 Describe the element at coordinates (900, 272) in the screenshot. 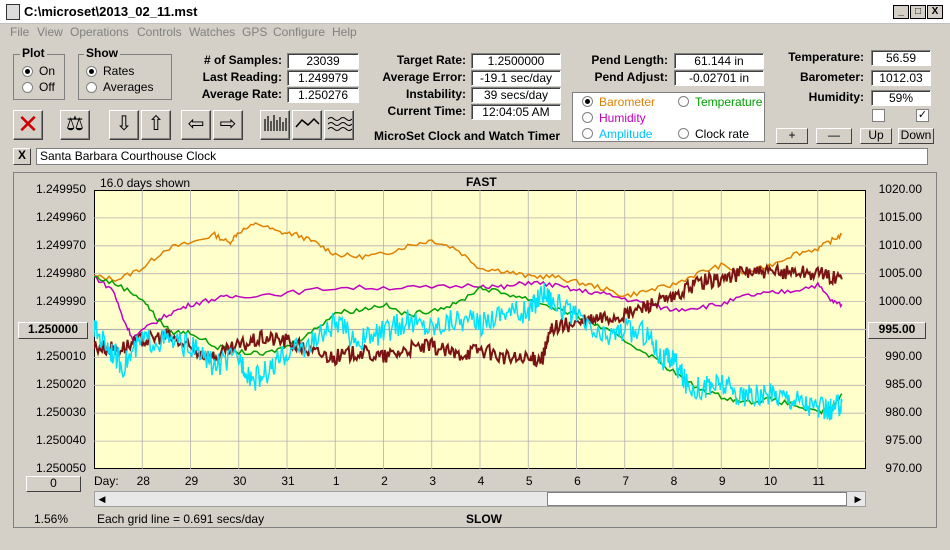

I see `y-right-tick-label: 1005.00` at that location.